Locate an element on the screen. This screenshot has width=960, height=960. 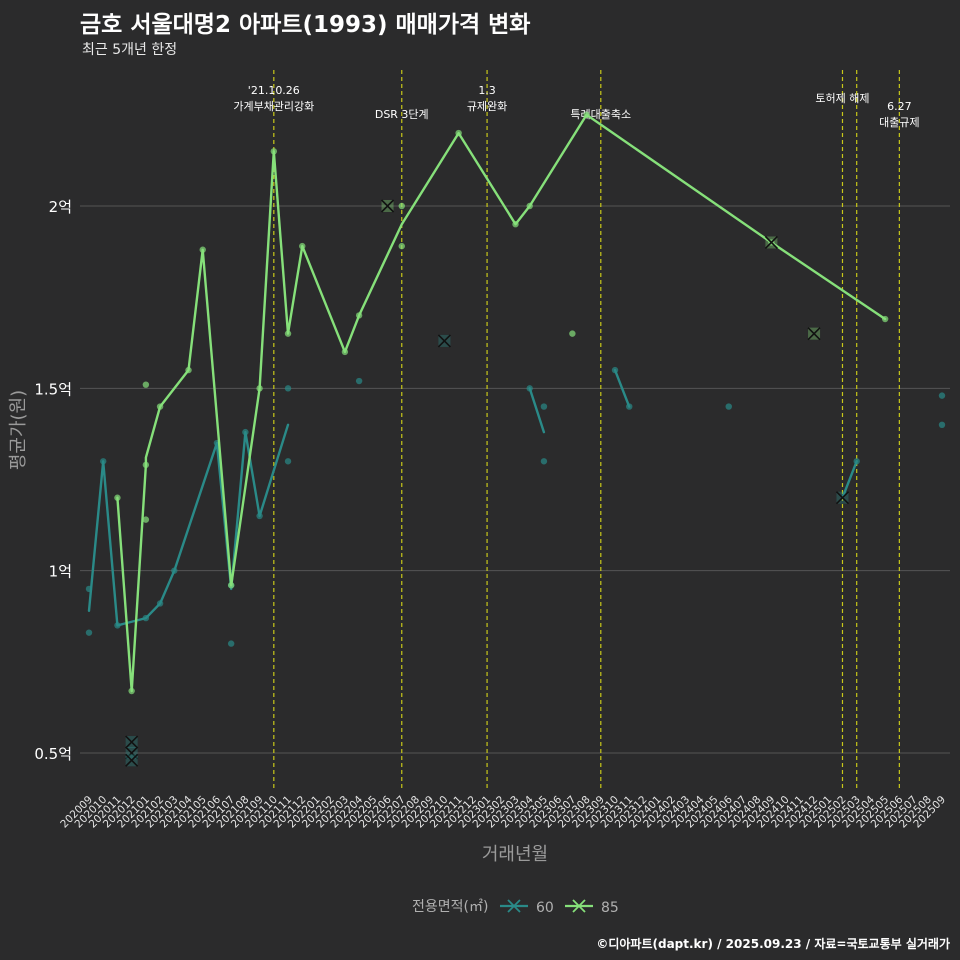
event-label: 특례대출축소 is located at coordinates (600, 114).